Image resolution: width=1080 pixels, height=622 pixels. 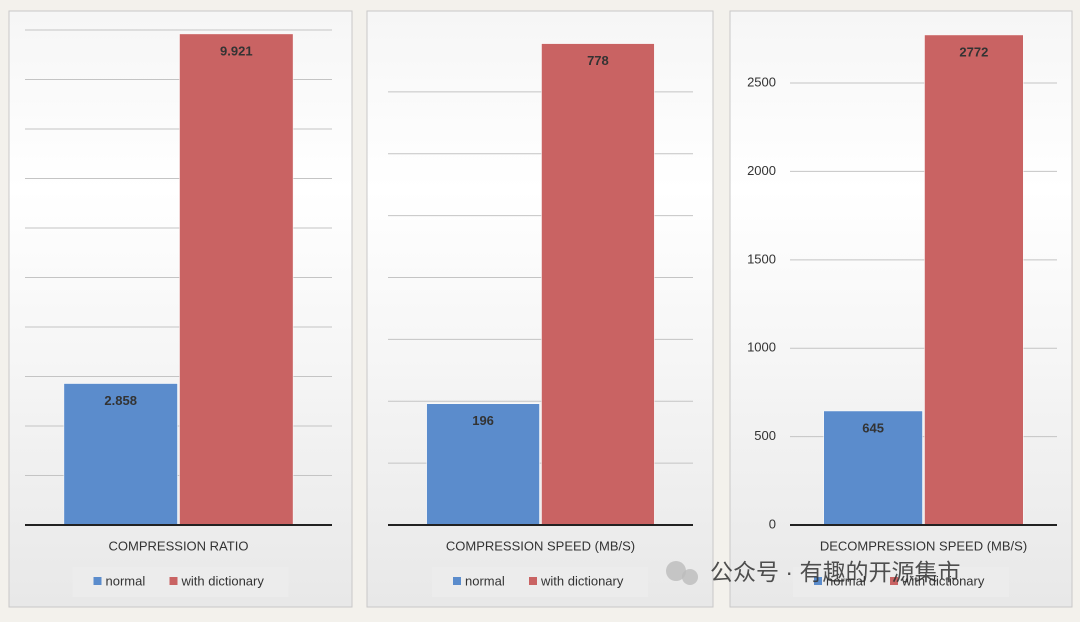 What do you see at coordinates (973, 51) in the screenshot?
I see `data-label: 2772` at bounding box center [973, 51].